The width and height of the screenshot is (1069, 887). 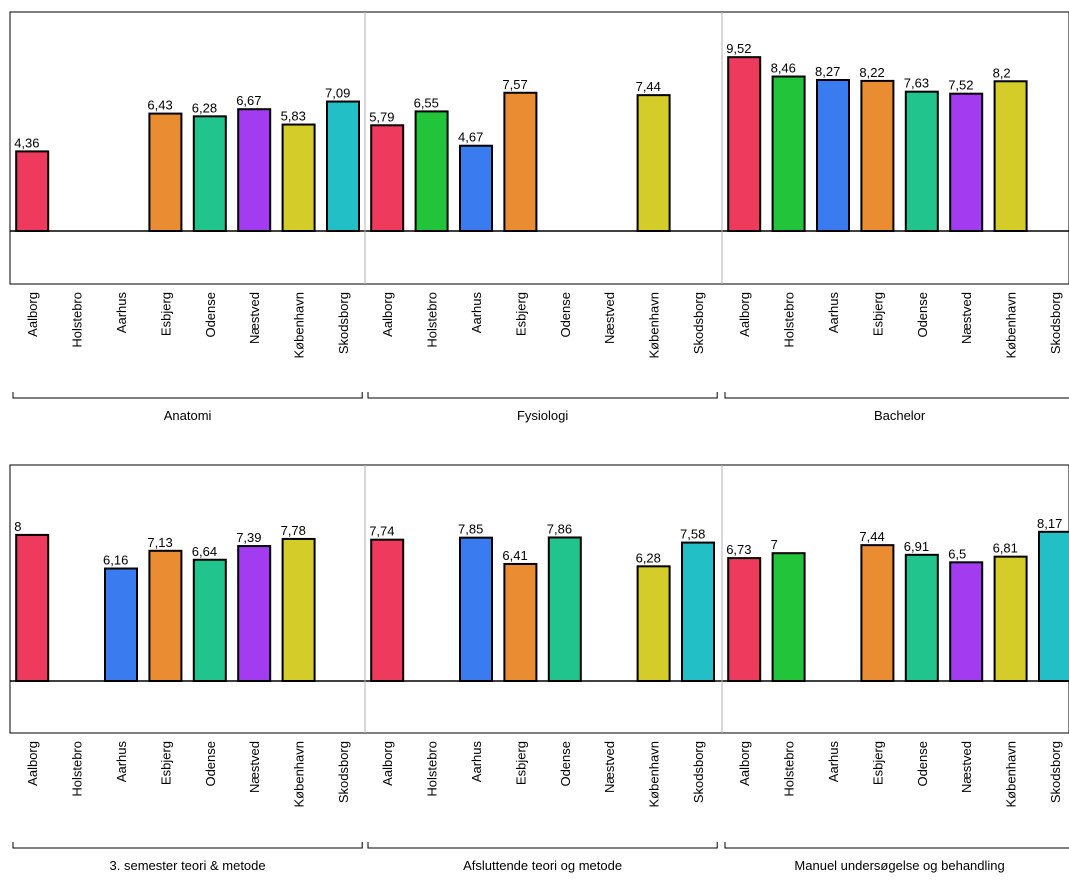 I want to click on bar-value-label: 7,58, so click(x=692, y=534).